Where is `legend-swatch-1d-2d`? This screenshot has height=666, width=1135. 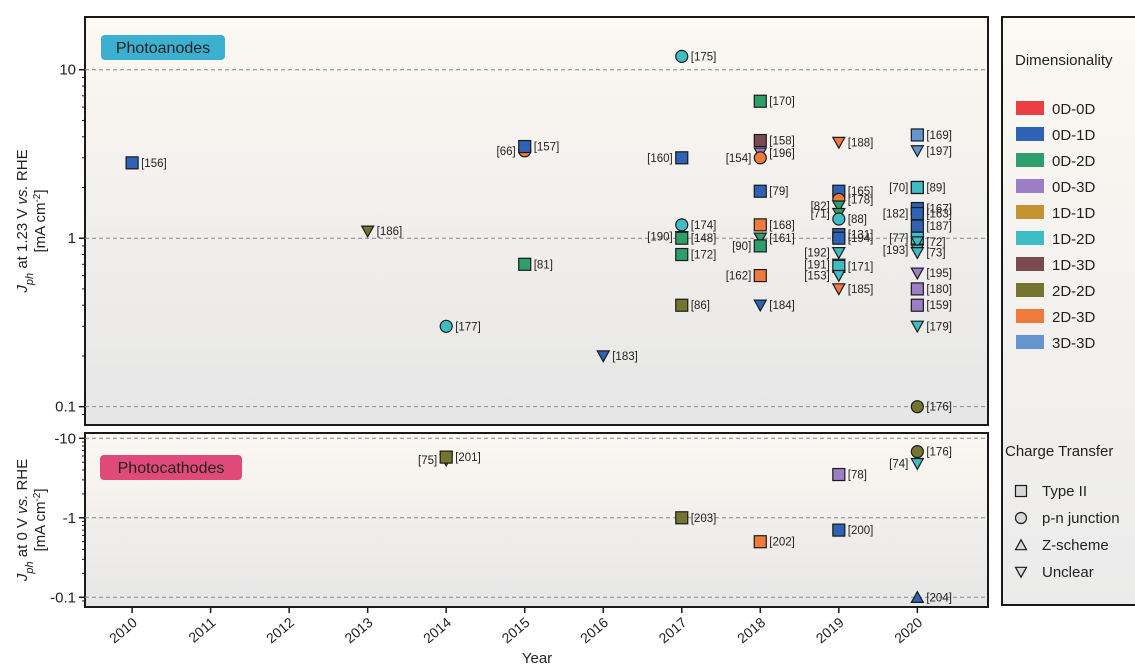
legend-swatch-1d-2d is located at coordinates (1030, 238).